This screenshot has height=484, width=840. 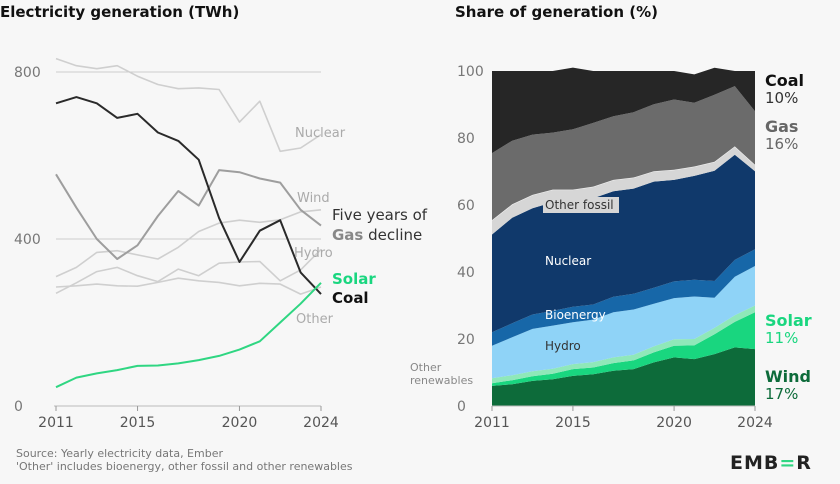 I want to click on wind-end-label: Wind, so click(x=788, y=376).